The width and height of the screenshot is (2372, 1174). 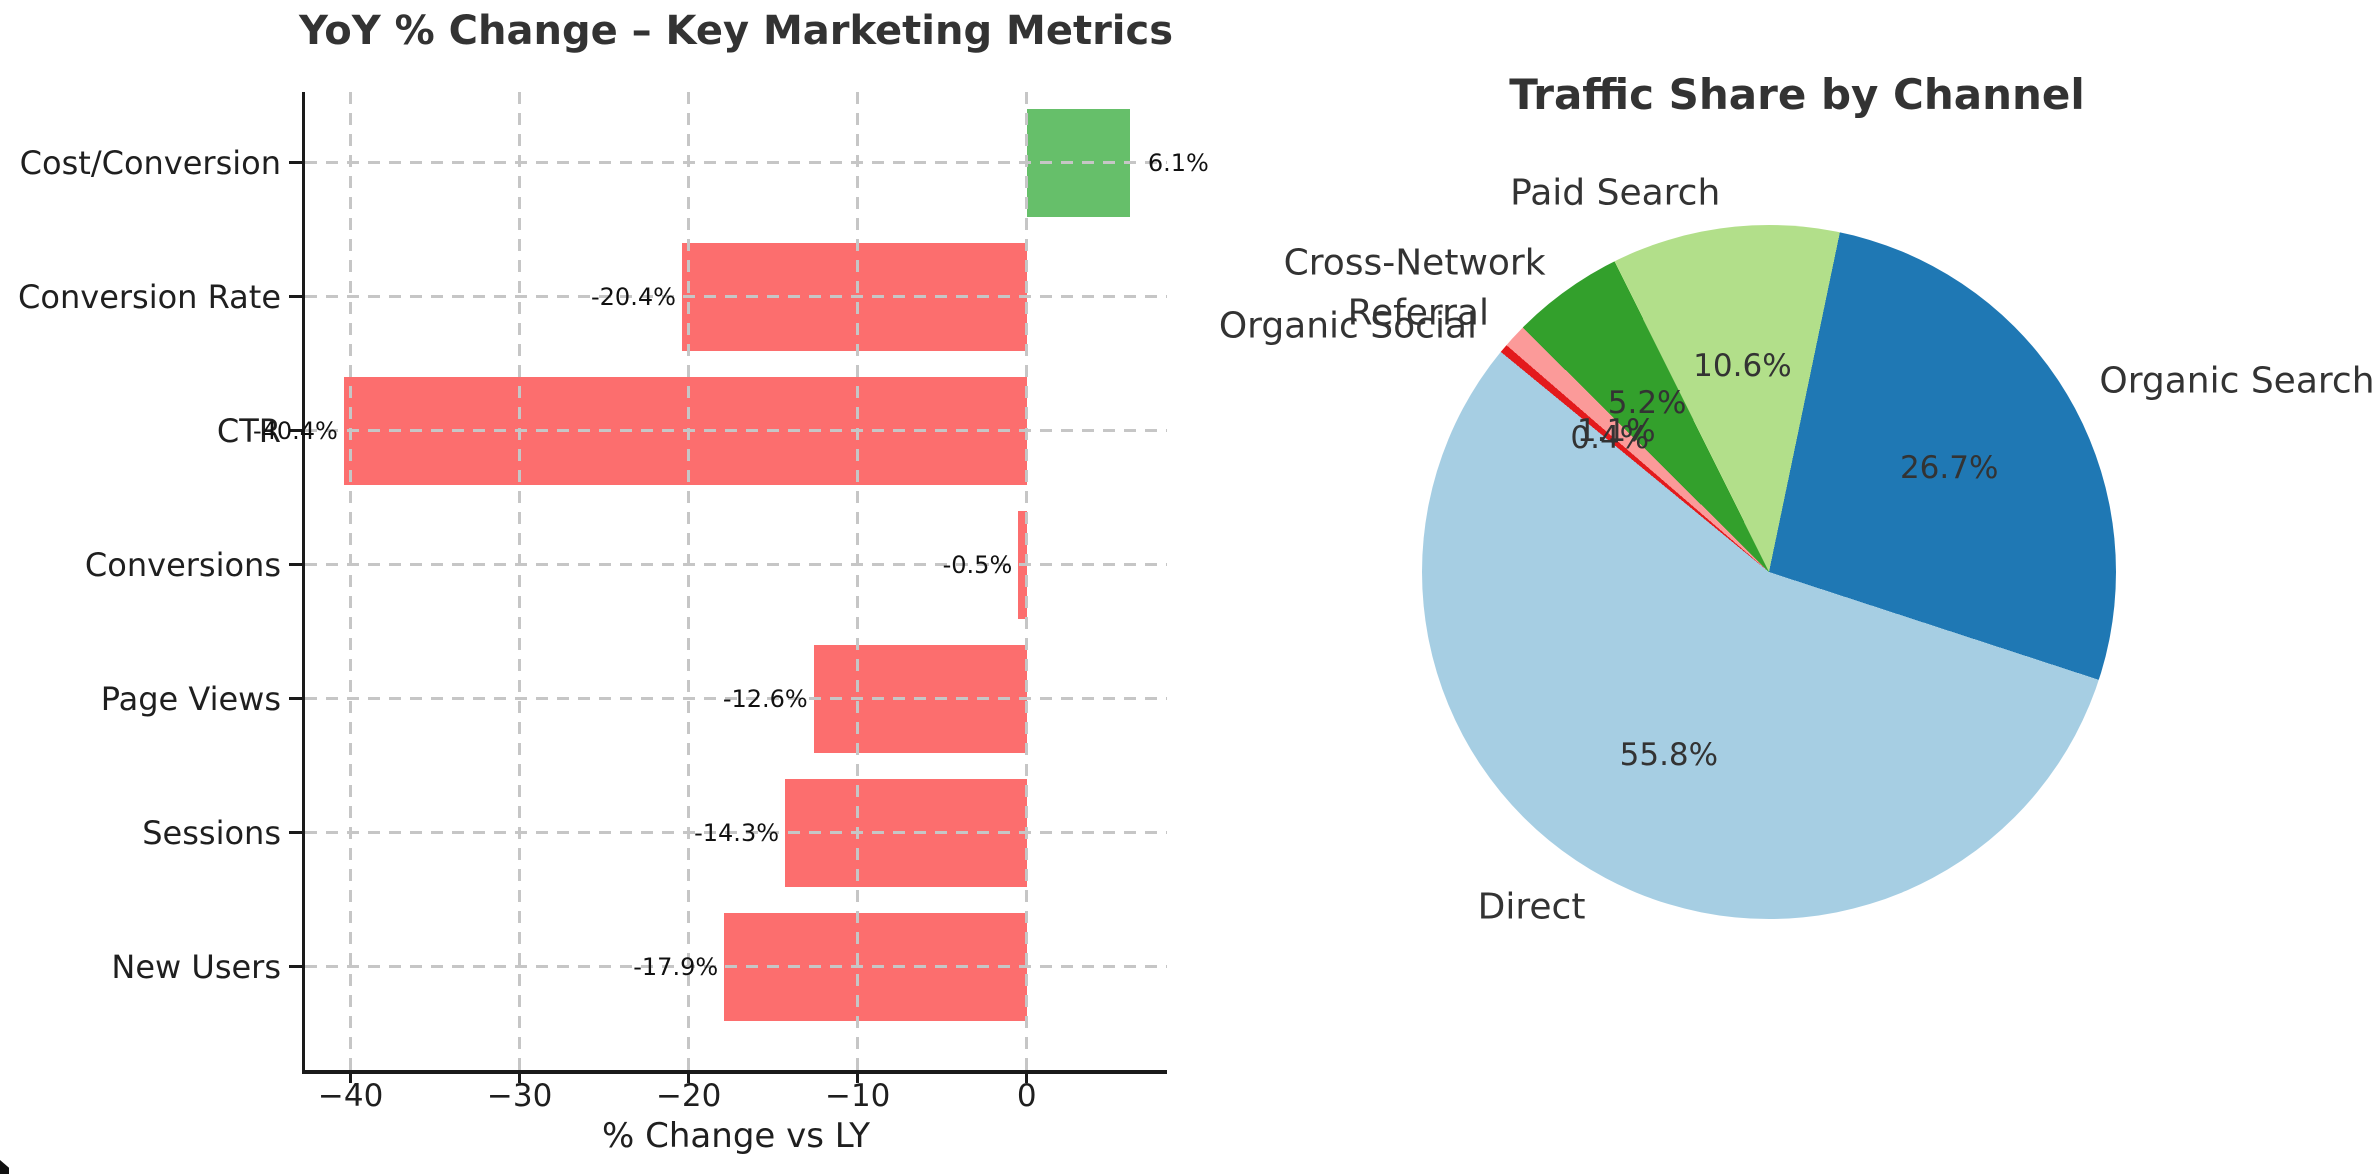 What do you see at coordinates (350, 1096) in the screenshot?
I see `x-tick-label: −40` at bounding box center [350, 1096].